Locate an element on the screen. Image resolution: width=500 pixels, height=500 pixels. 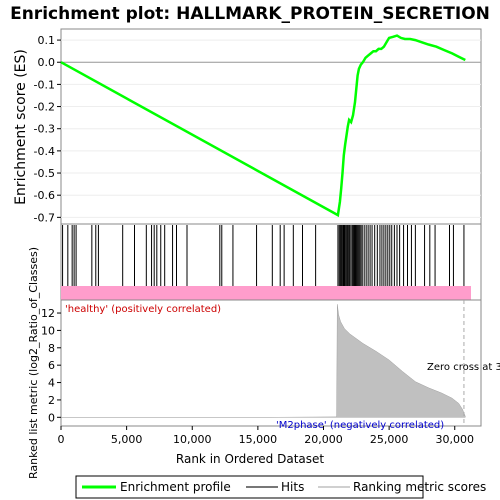
zero-cross-label: Zero cross at 3 is located at coordinates (463, 367).